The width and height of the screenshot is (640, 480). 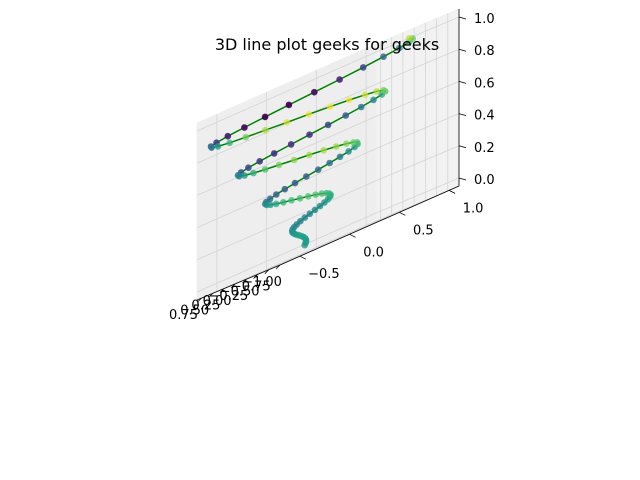 I want to click on x-axis-line, so click(x=238, y=282).